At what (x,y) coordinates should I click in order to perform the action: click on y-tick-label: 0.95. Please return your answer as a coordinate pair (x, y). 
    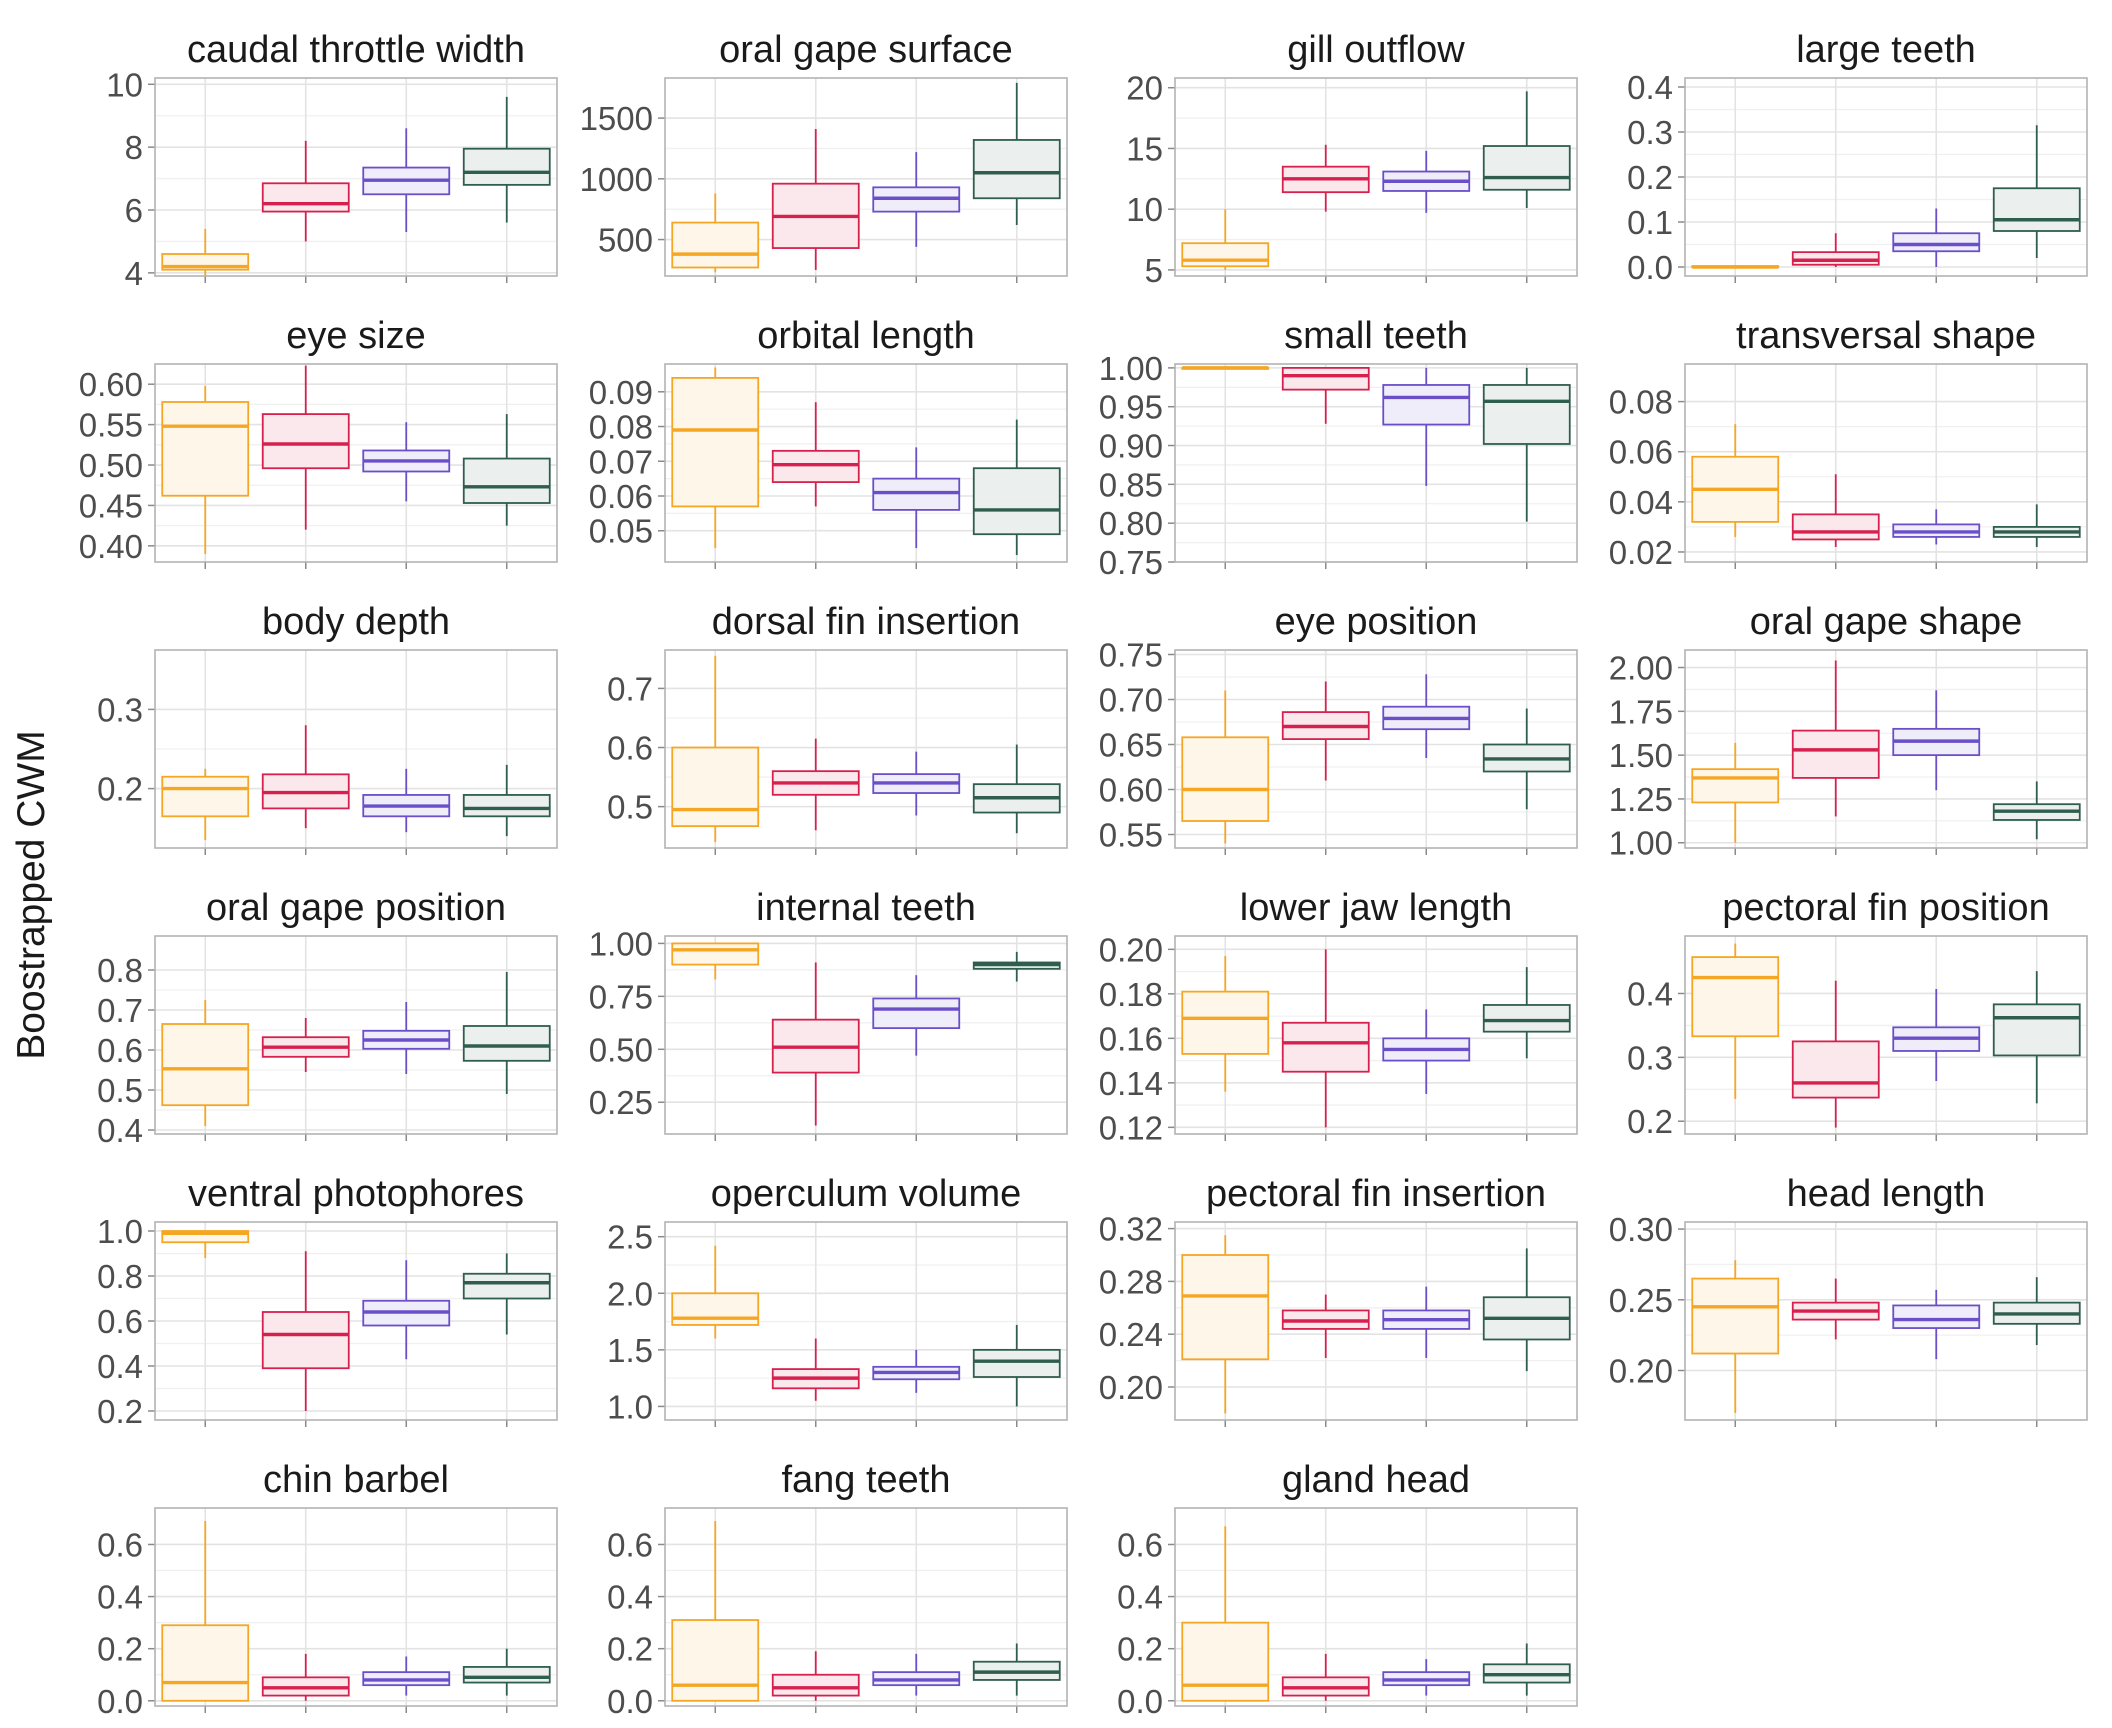
    Looking at the image, I should click on (1131, 407).